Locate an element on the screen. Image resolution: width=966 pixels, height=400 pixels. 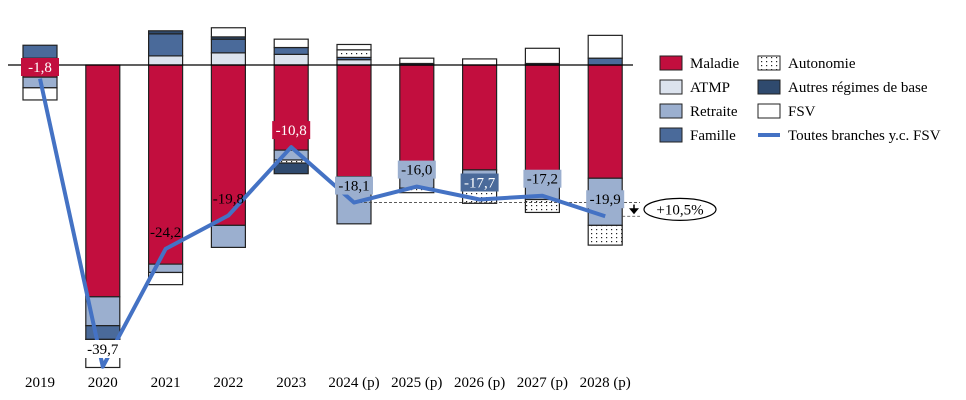
bar-segment-retraite is located at coordinates (228, 236).